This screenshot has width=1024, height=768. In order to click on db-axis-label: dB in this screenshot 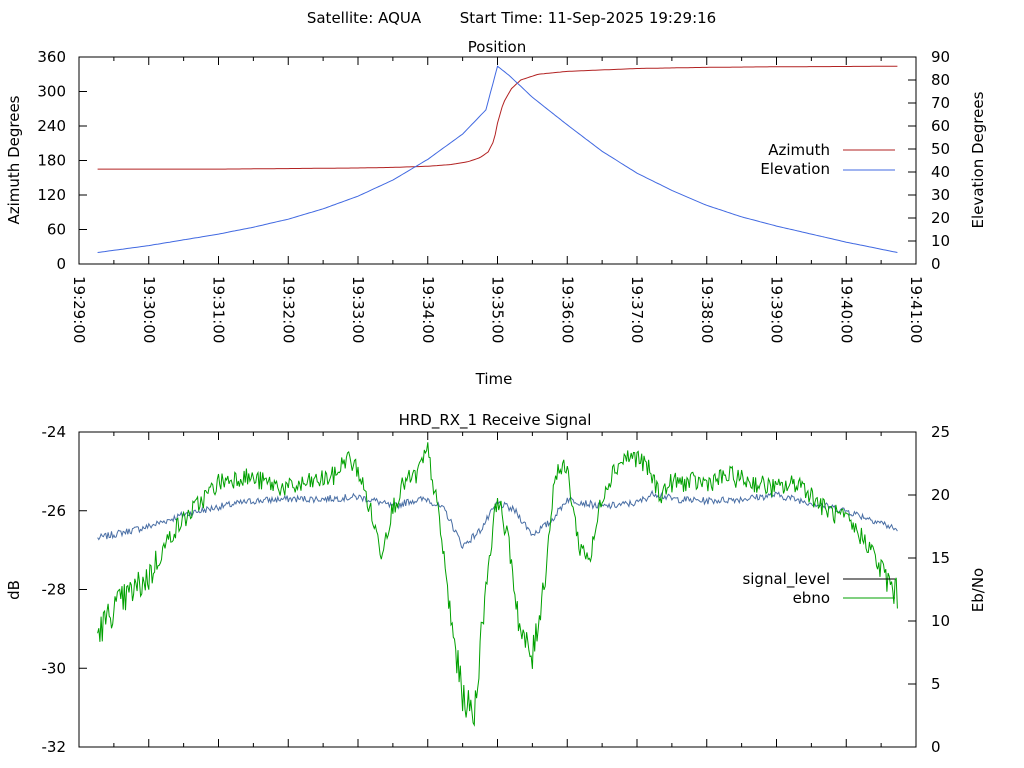, I will do `click(14, 590)`.